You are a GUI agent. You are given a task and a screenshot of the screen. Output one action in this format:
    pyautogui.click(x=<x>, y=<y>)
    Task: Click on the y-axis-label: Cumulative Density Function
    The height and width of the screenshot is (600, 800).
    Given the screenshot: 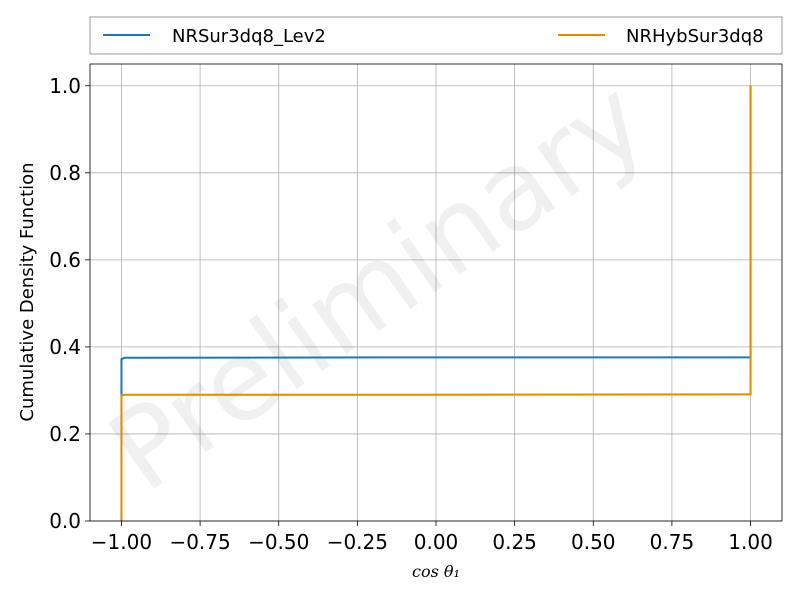 What is the action you would take?
    pyautogui.click(x=27, y=291)
    